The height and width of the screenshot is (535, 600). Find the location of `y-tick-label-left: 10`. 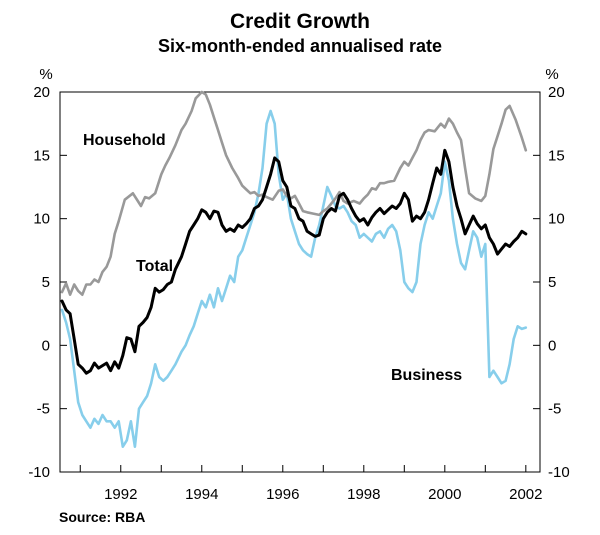

y-tick-label-left: 10 is located at coordinates (41, 219).